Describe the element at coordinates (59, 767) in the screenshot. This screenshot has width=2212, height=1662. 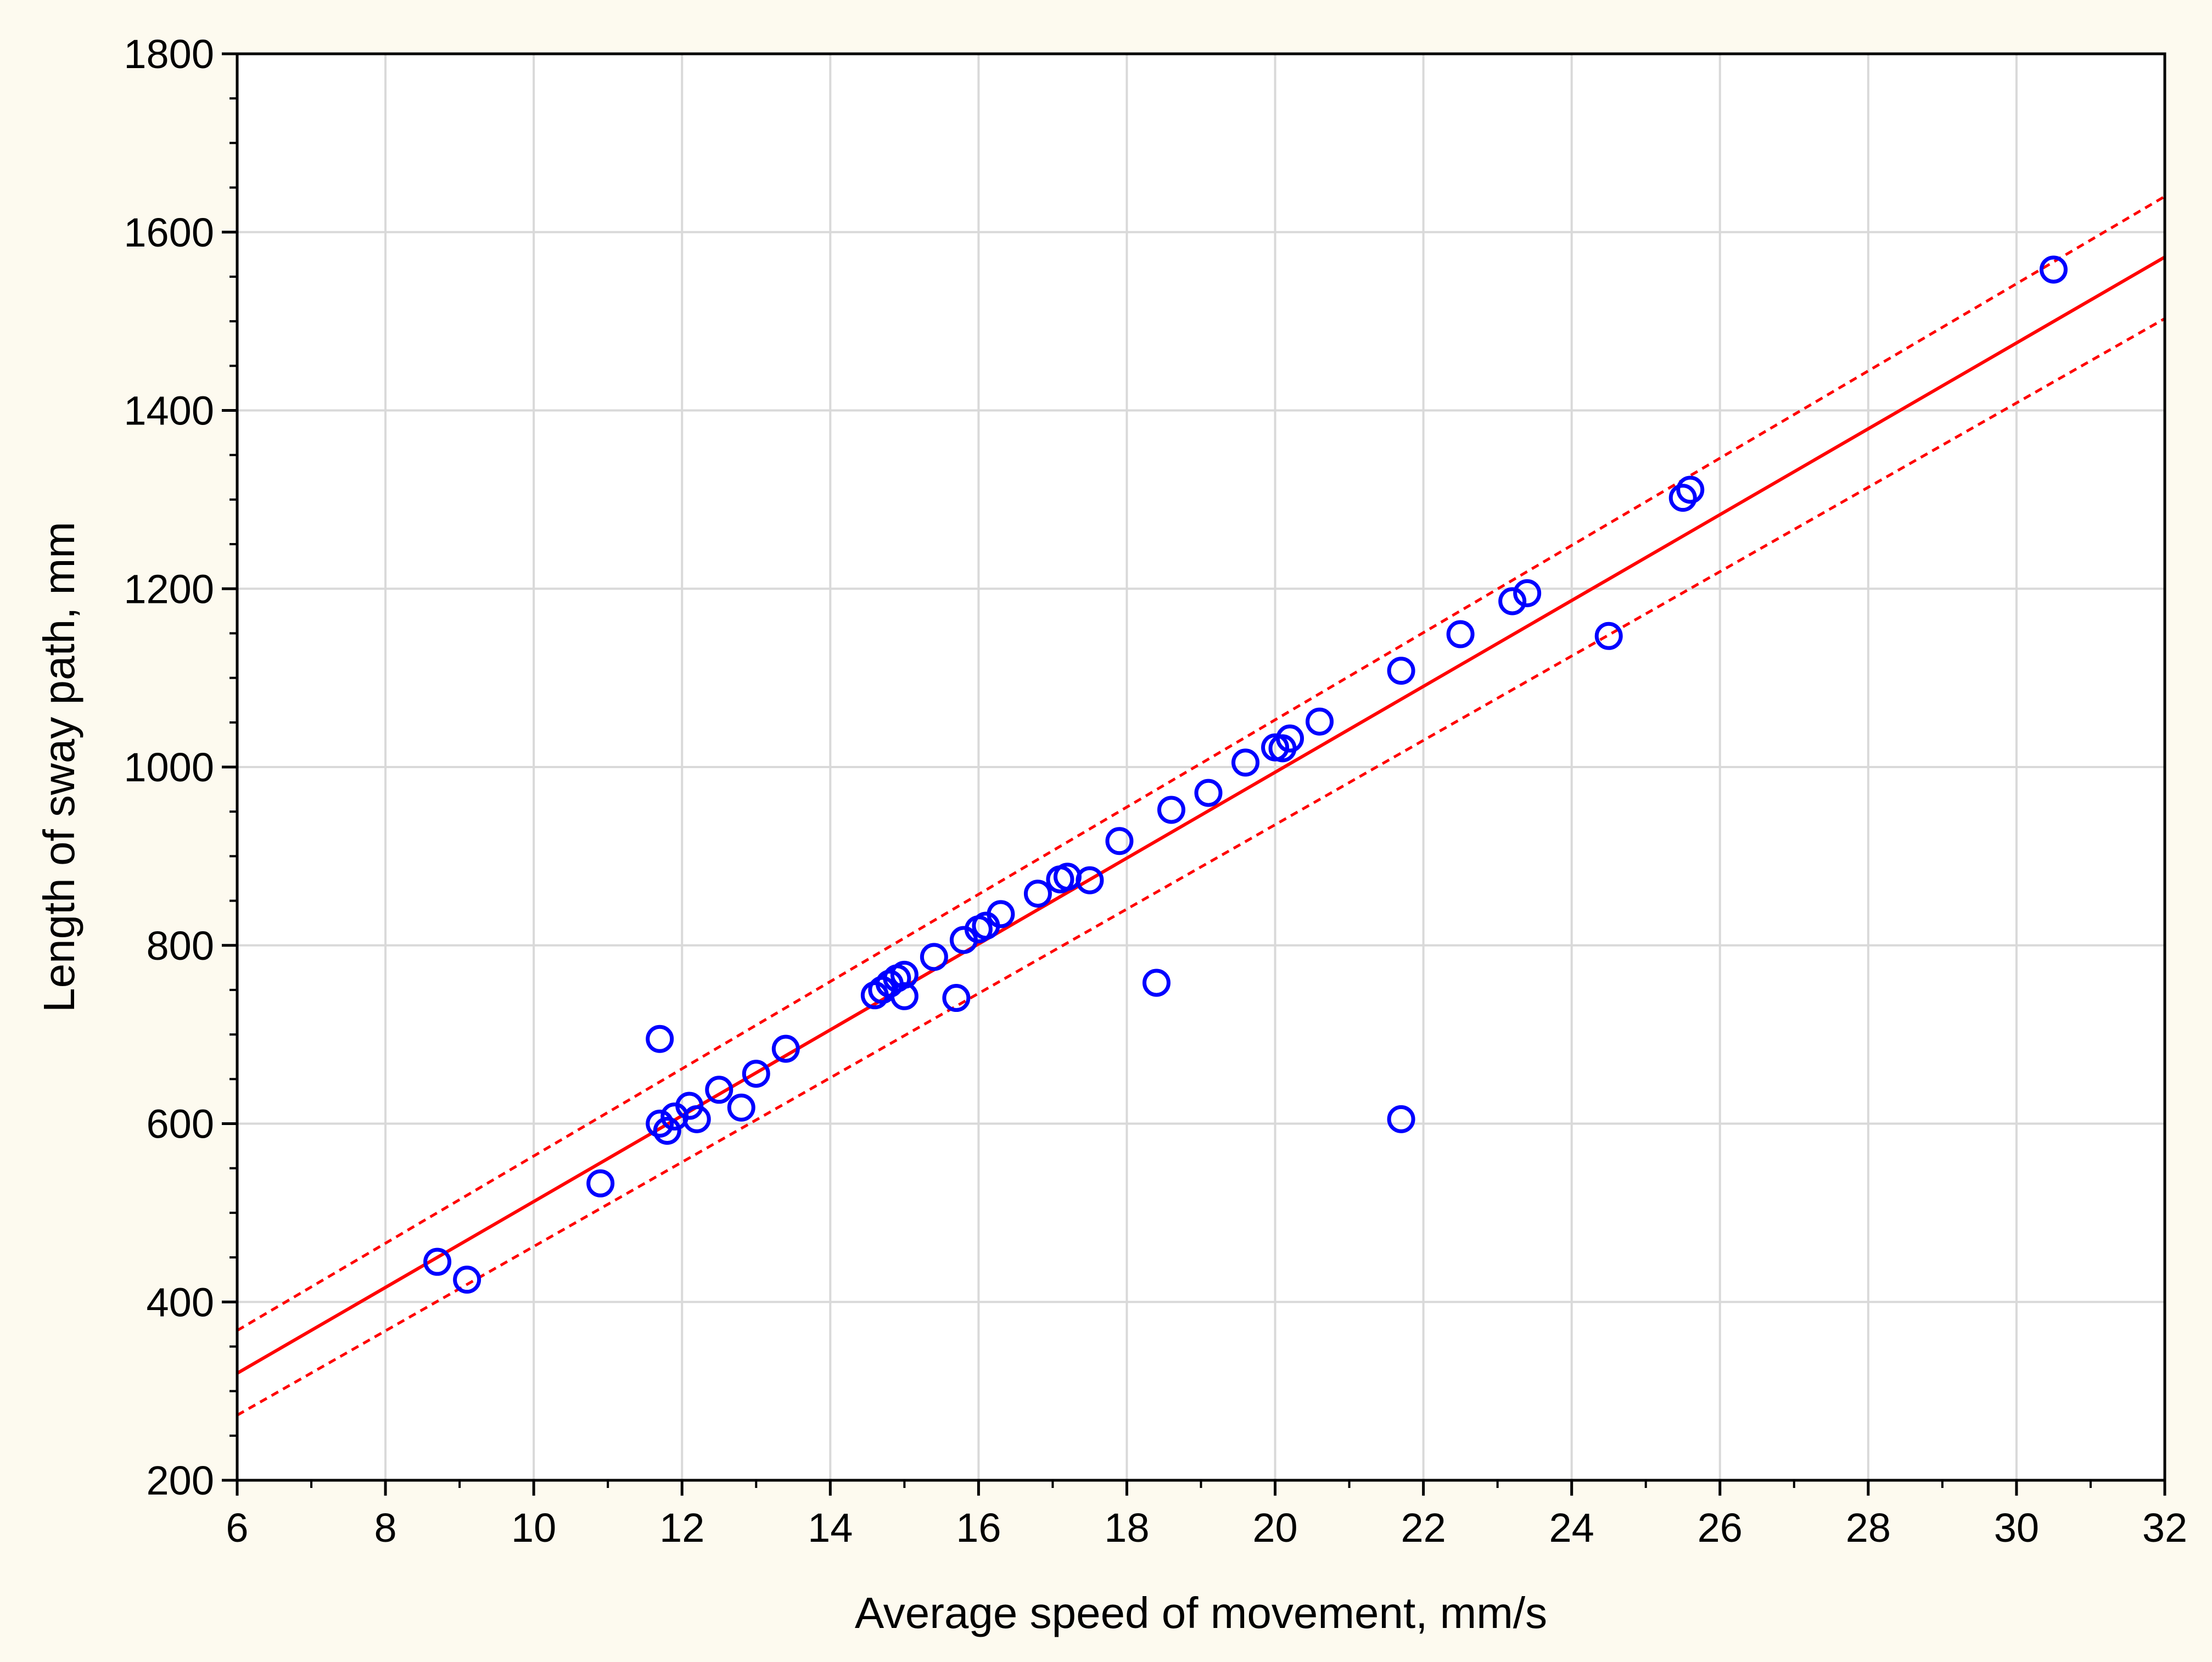
I see `y-axis-title: Length of sway path, mm` at that location.